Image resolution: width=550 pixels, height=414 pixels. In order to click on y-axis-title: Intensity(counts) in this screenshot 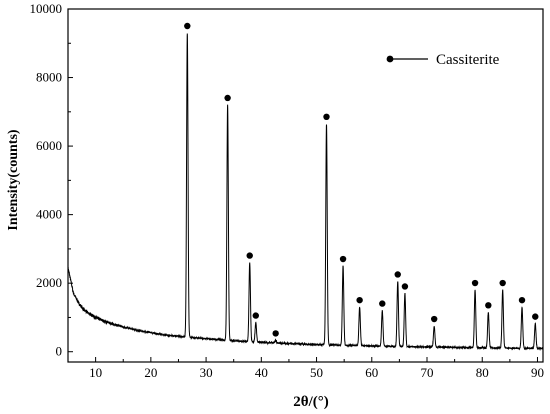, I will do `click(13, 179)`.